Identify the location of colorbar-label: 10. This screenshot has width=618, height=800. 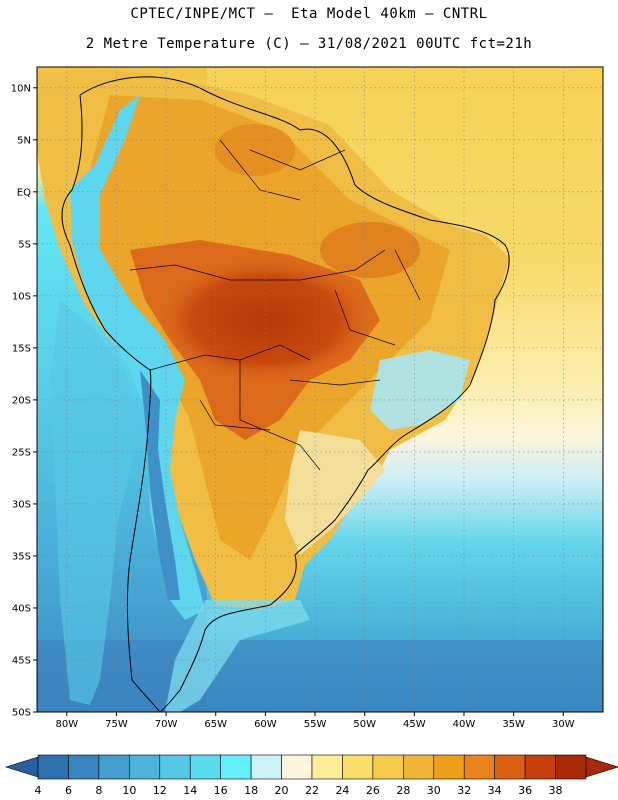
(129, 790).